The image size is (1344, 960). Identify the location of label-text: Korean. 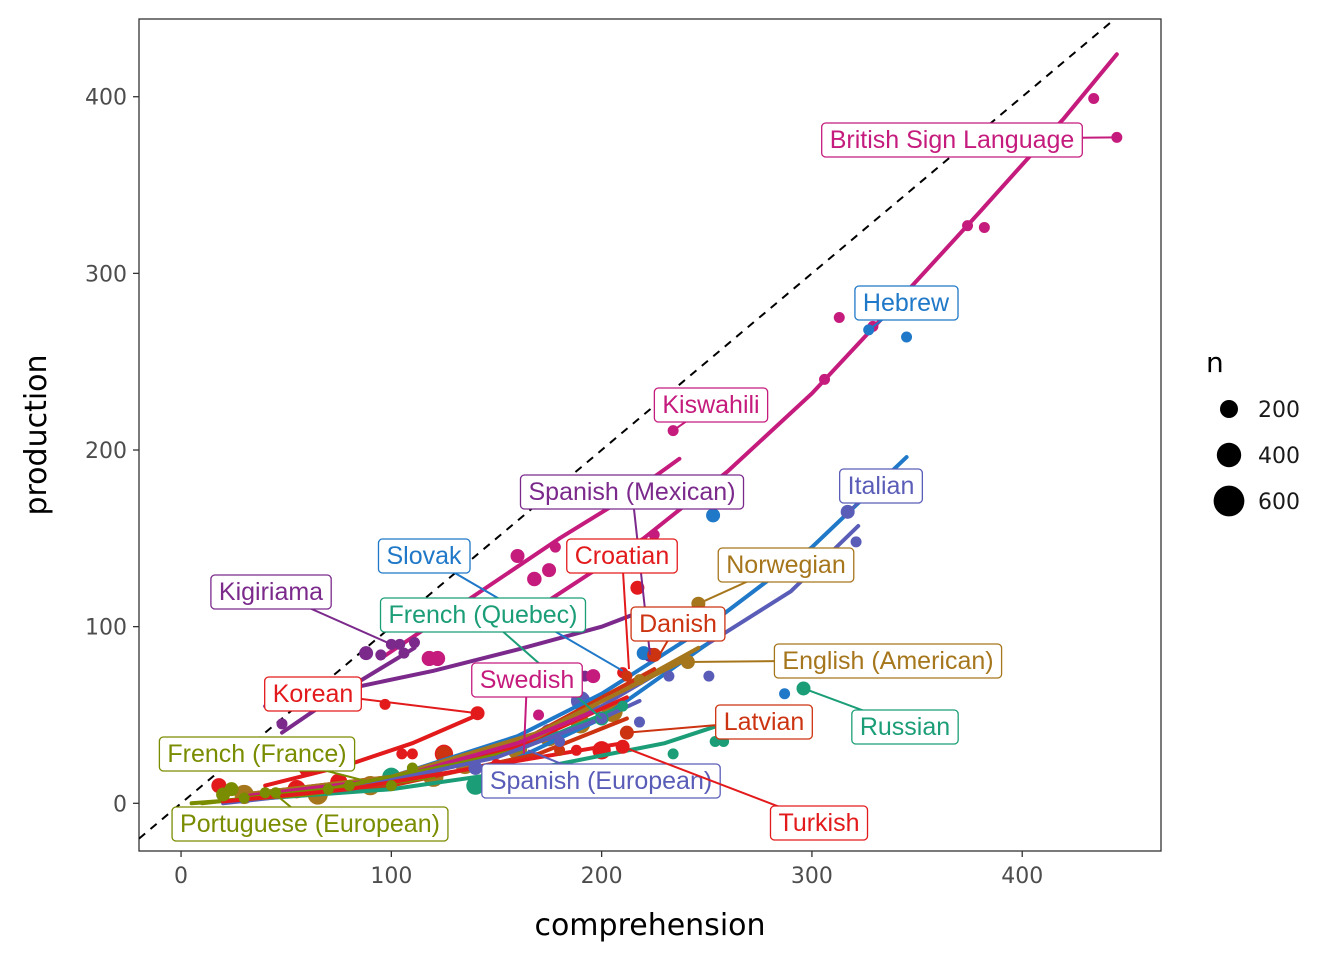
(313, 694).